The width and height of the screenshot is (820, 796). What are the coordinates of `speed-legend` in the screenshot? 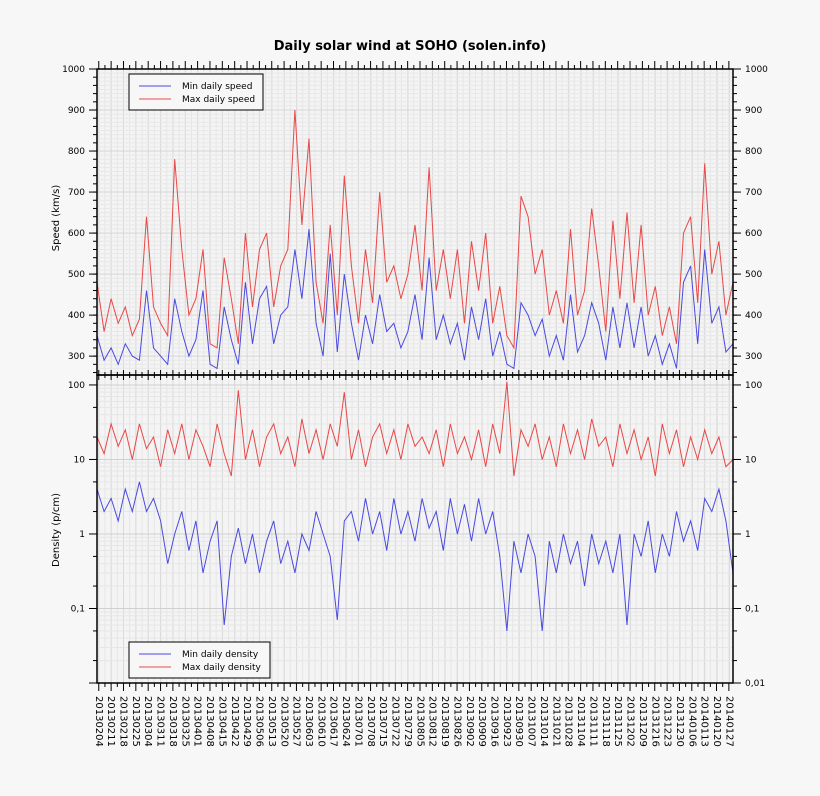 It's located at (196, 92).